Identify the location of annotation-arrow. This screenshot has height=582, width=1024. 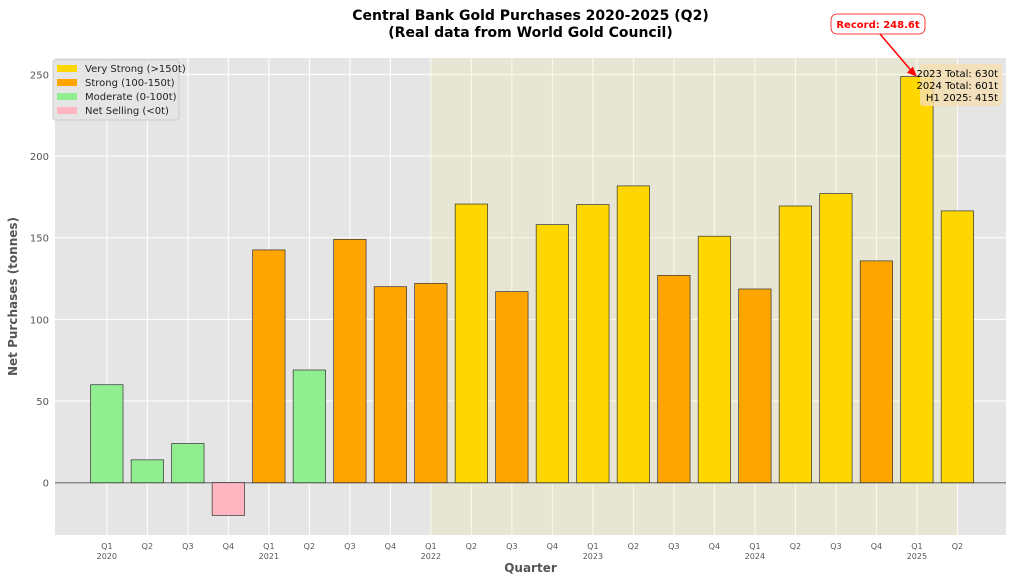
(896, 53).